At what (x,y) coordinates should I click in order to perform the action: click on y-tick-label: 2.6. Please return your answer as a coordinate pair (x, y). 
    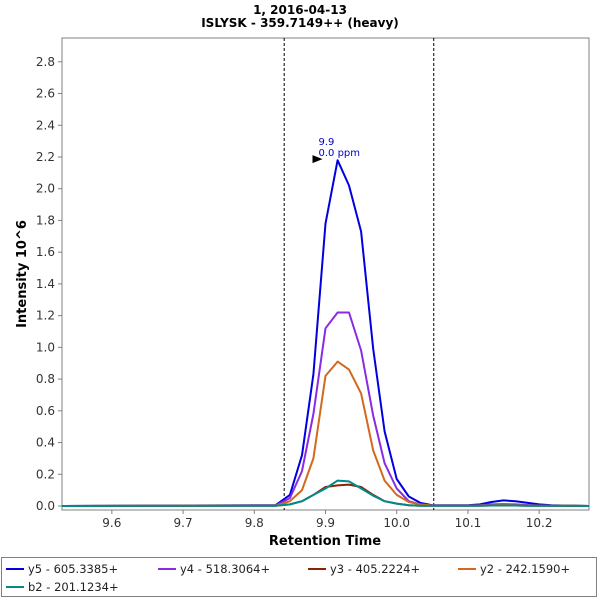
    Looking at the image, I should click on (45, 94).